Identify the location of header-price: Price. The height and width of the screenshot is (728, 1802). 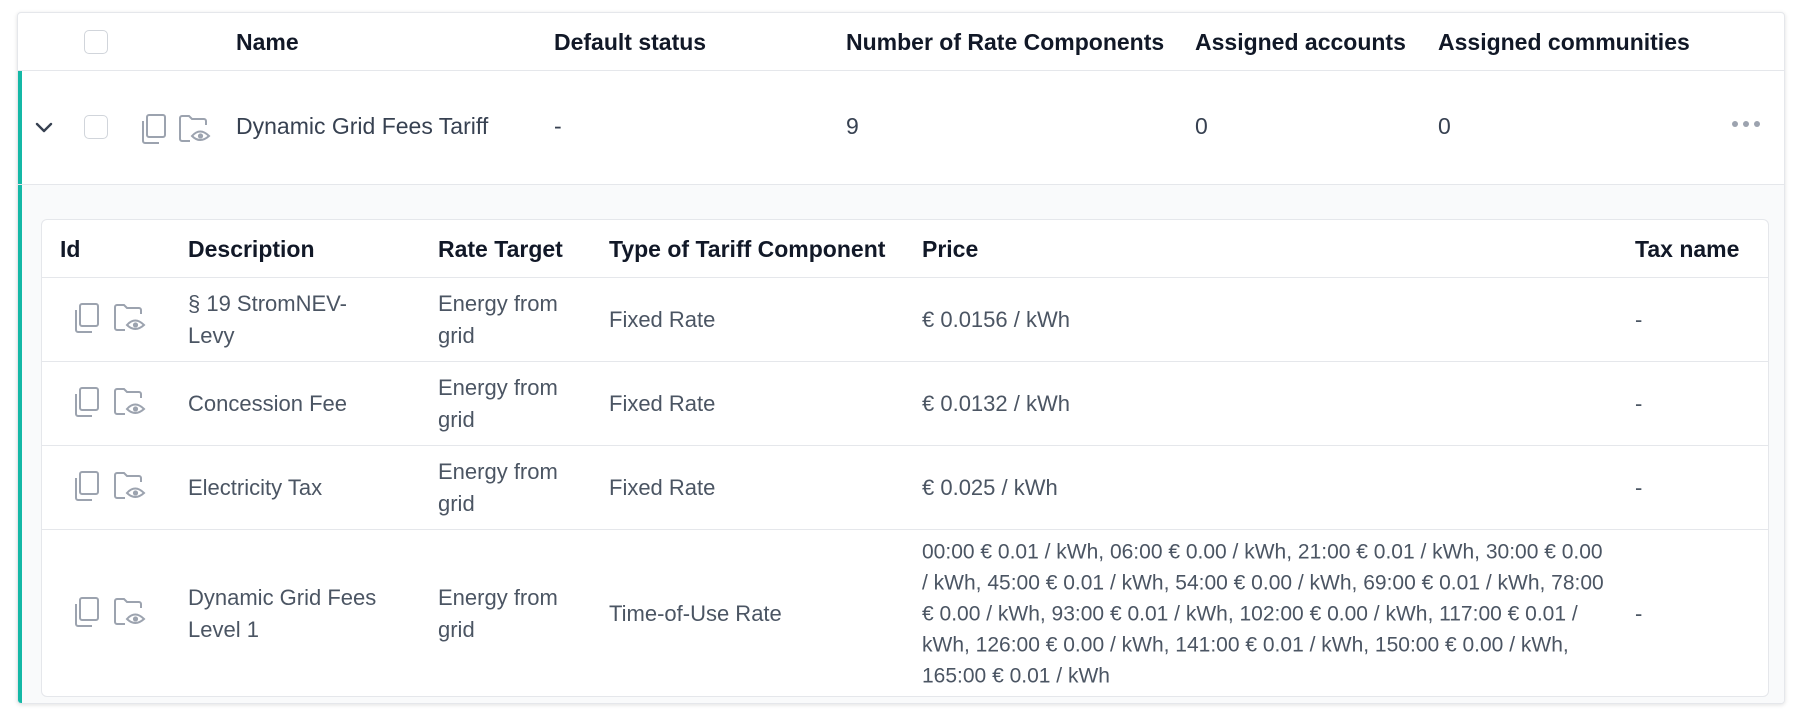
(950, 249).